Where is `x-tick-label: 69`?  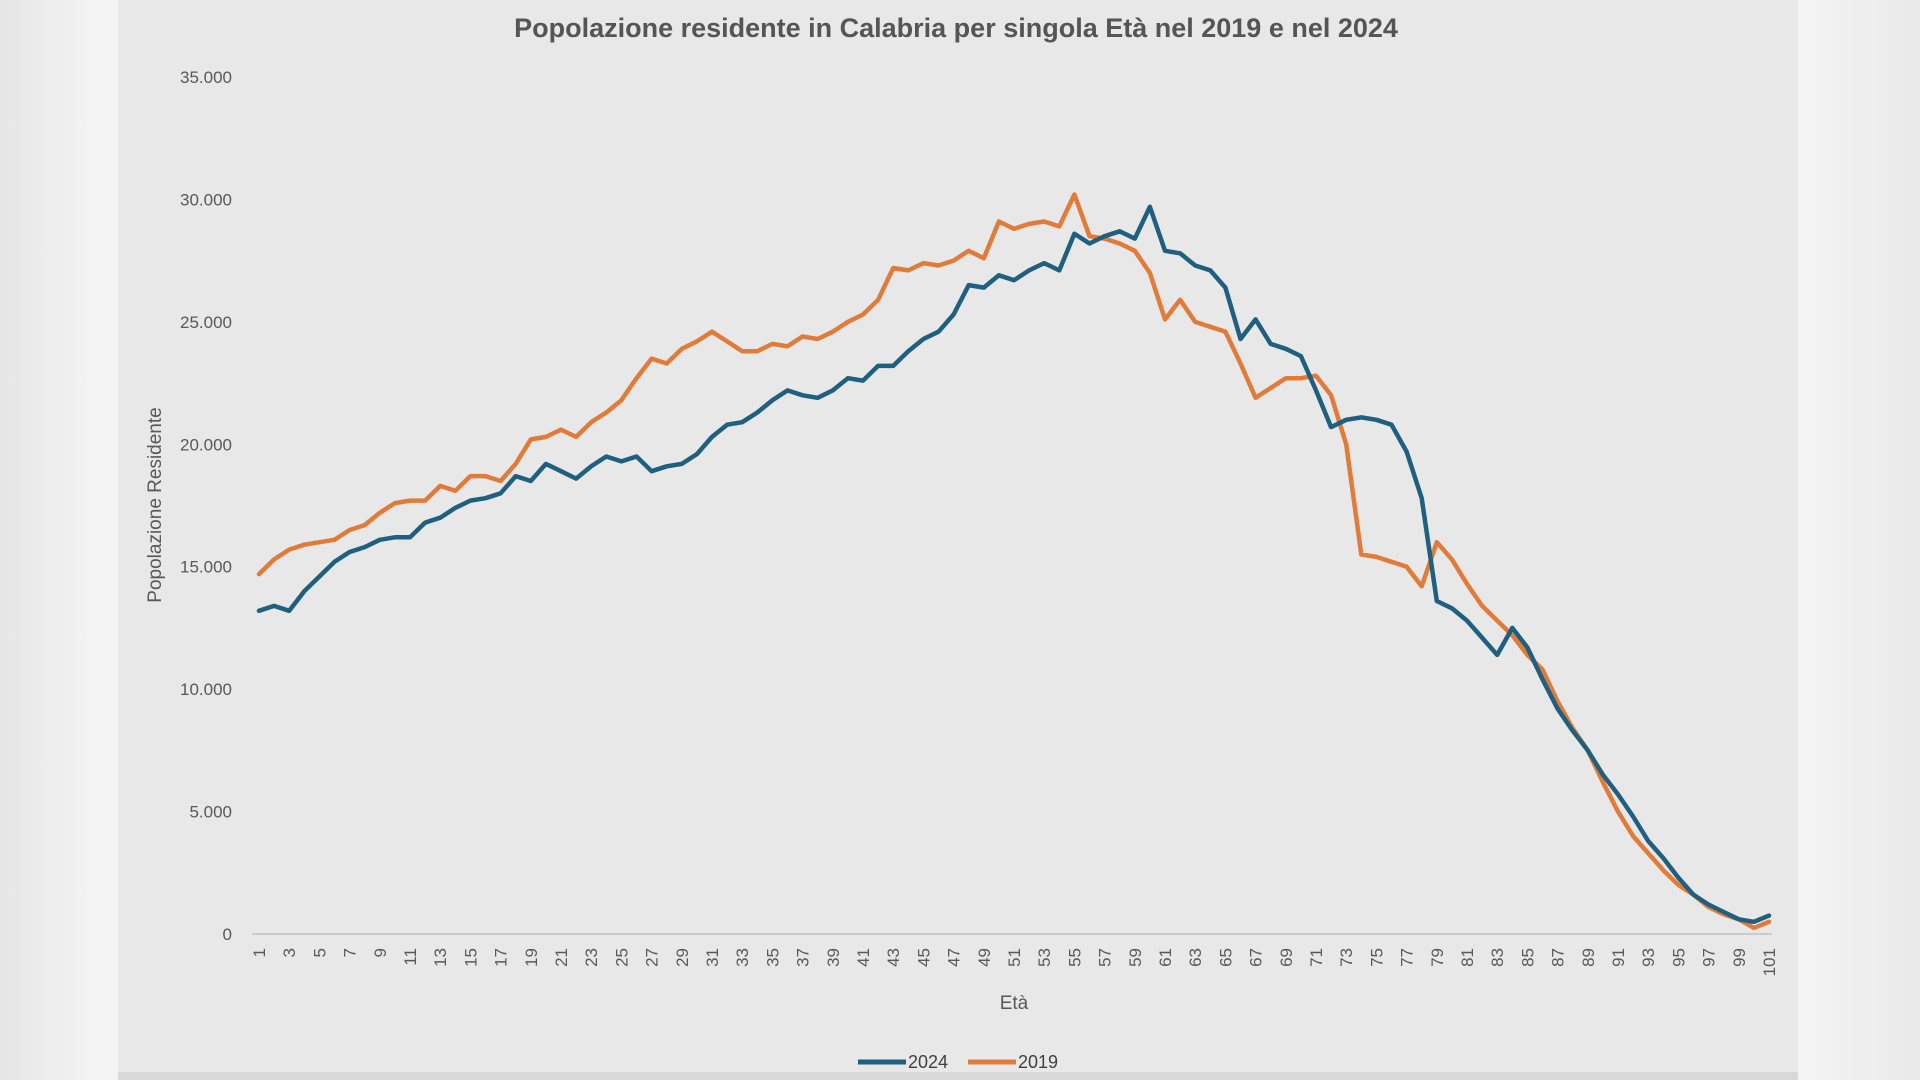
x-tick-label: 69 is located at coordinates (1286, 957).